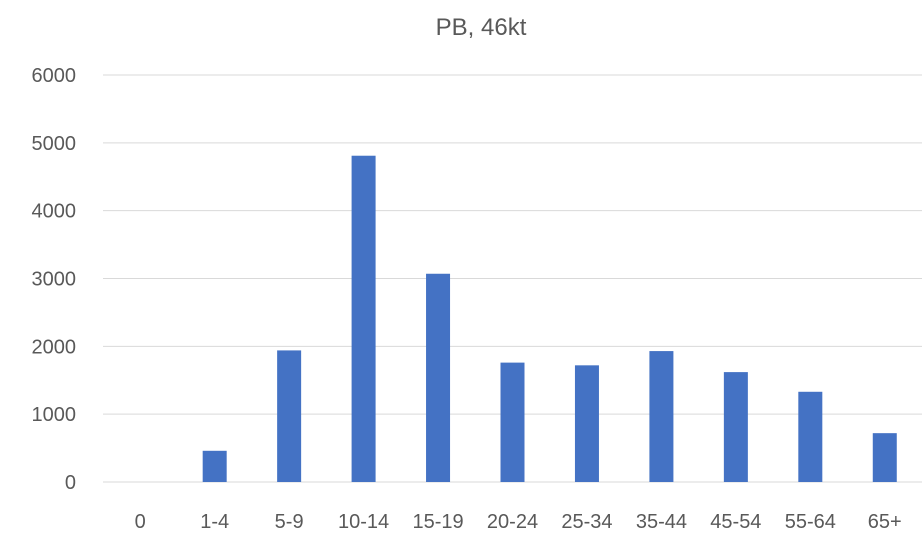 Image resolution: width=922 pixels, height=535 pixels. Describe the element at coordinates (512, 522) in the screenshot. I see `x-tick-label: 20-24` at that location.